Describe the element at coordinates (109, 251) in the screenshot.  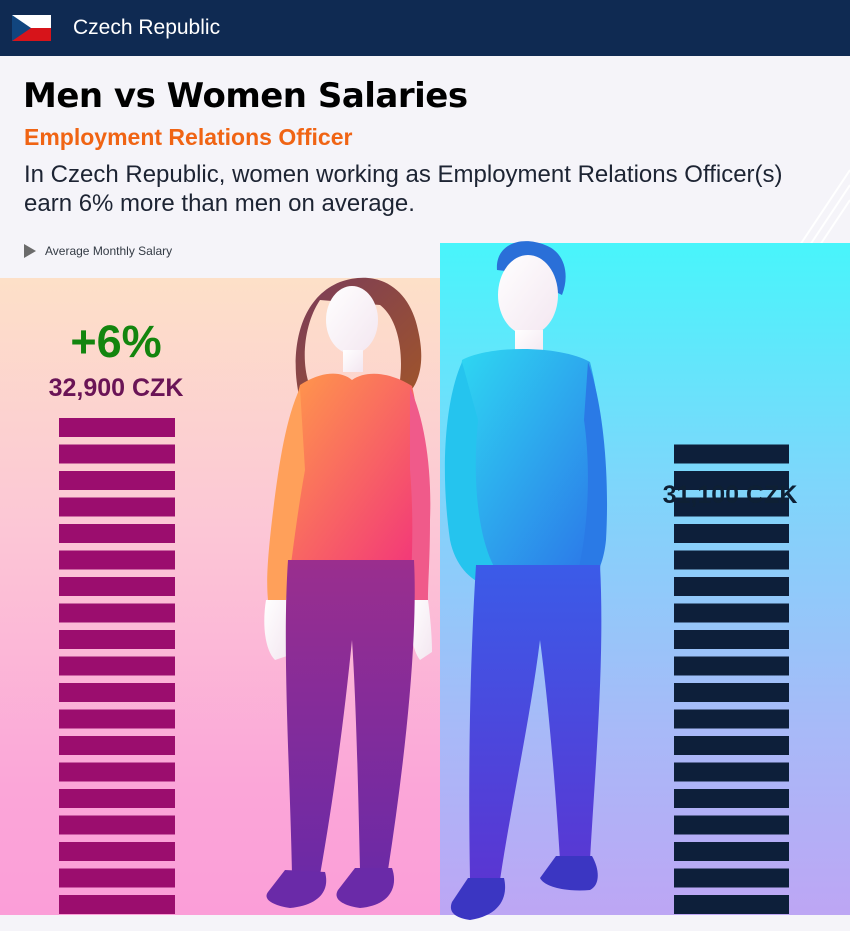
I see `legend-label: Average Monthly Salary` at that location.